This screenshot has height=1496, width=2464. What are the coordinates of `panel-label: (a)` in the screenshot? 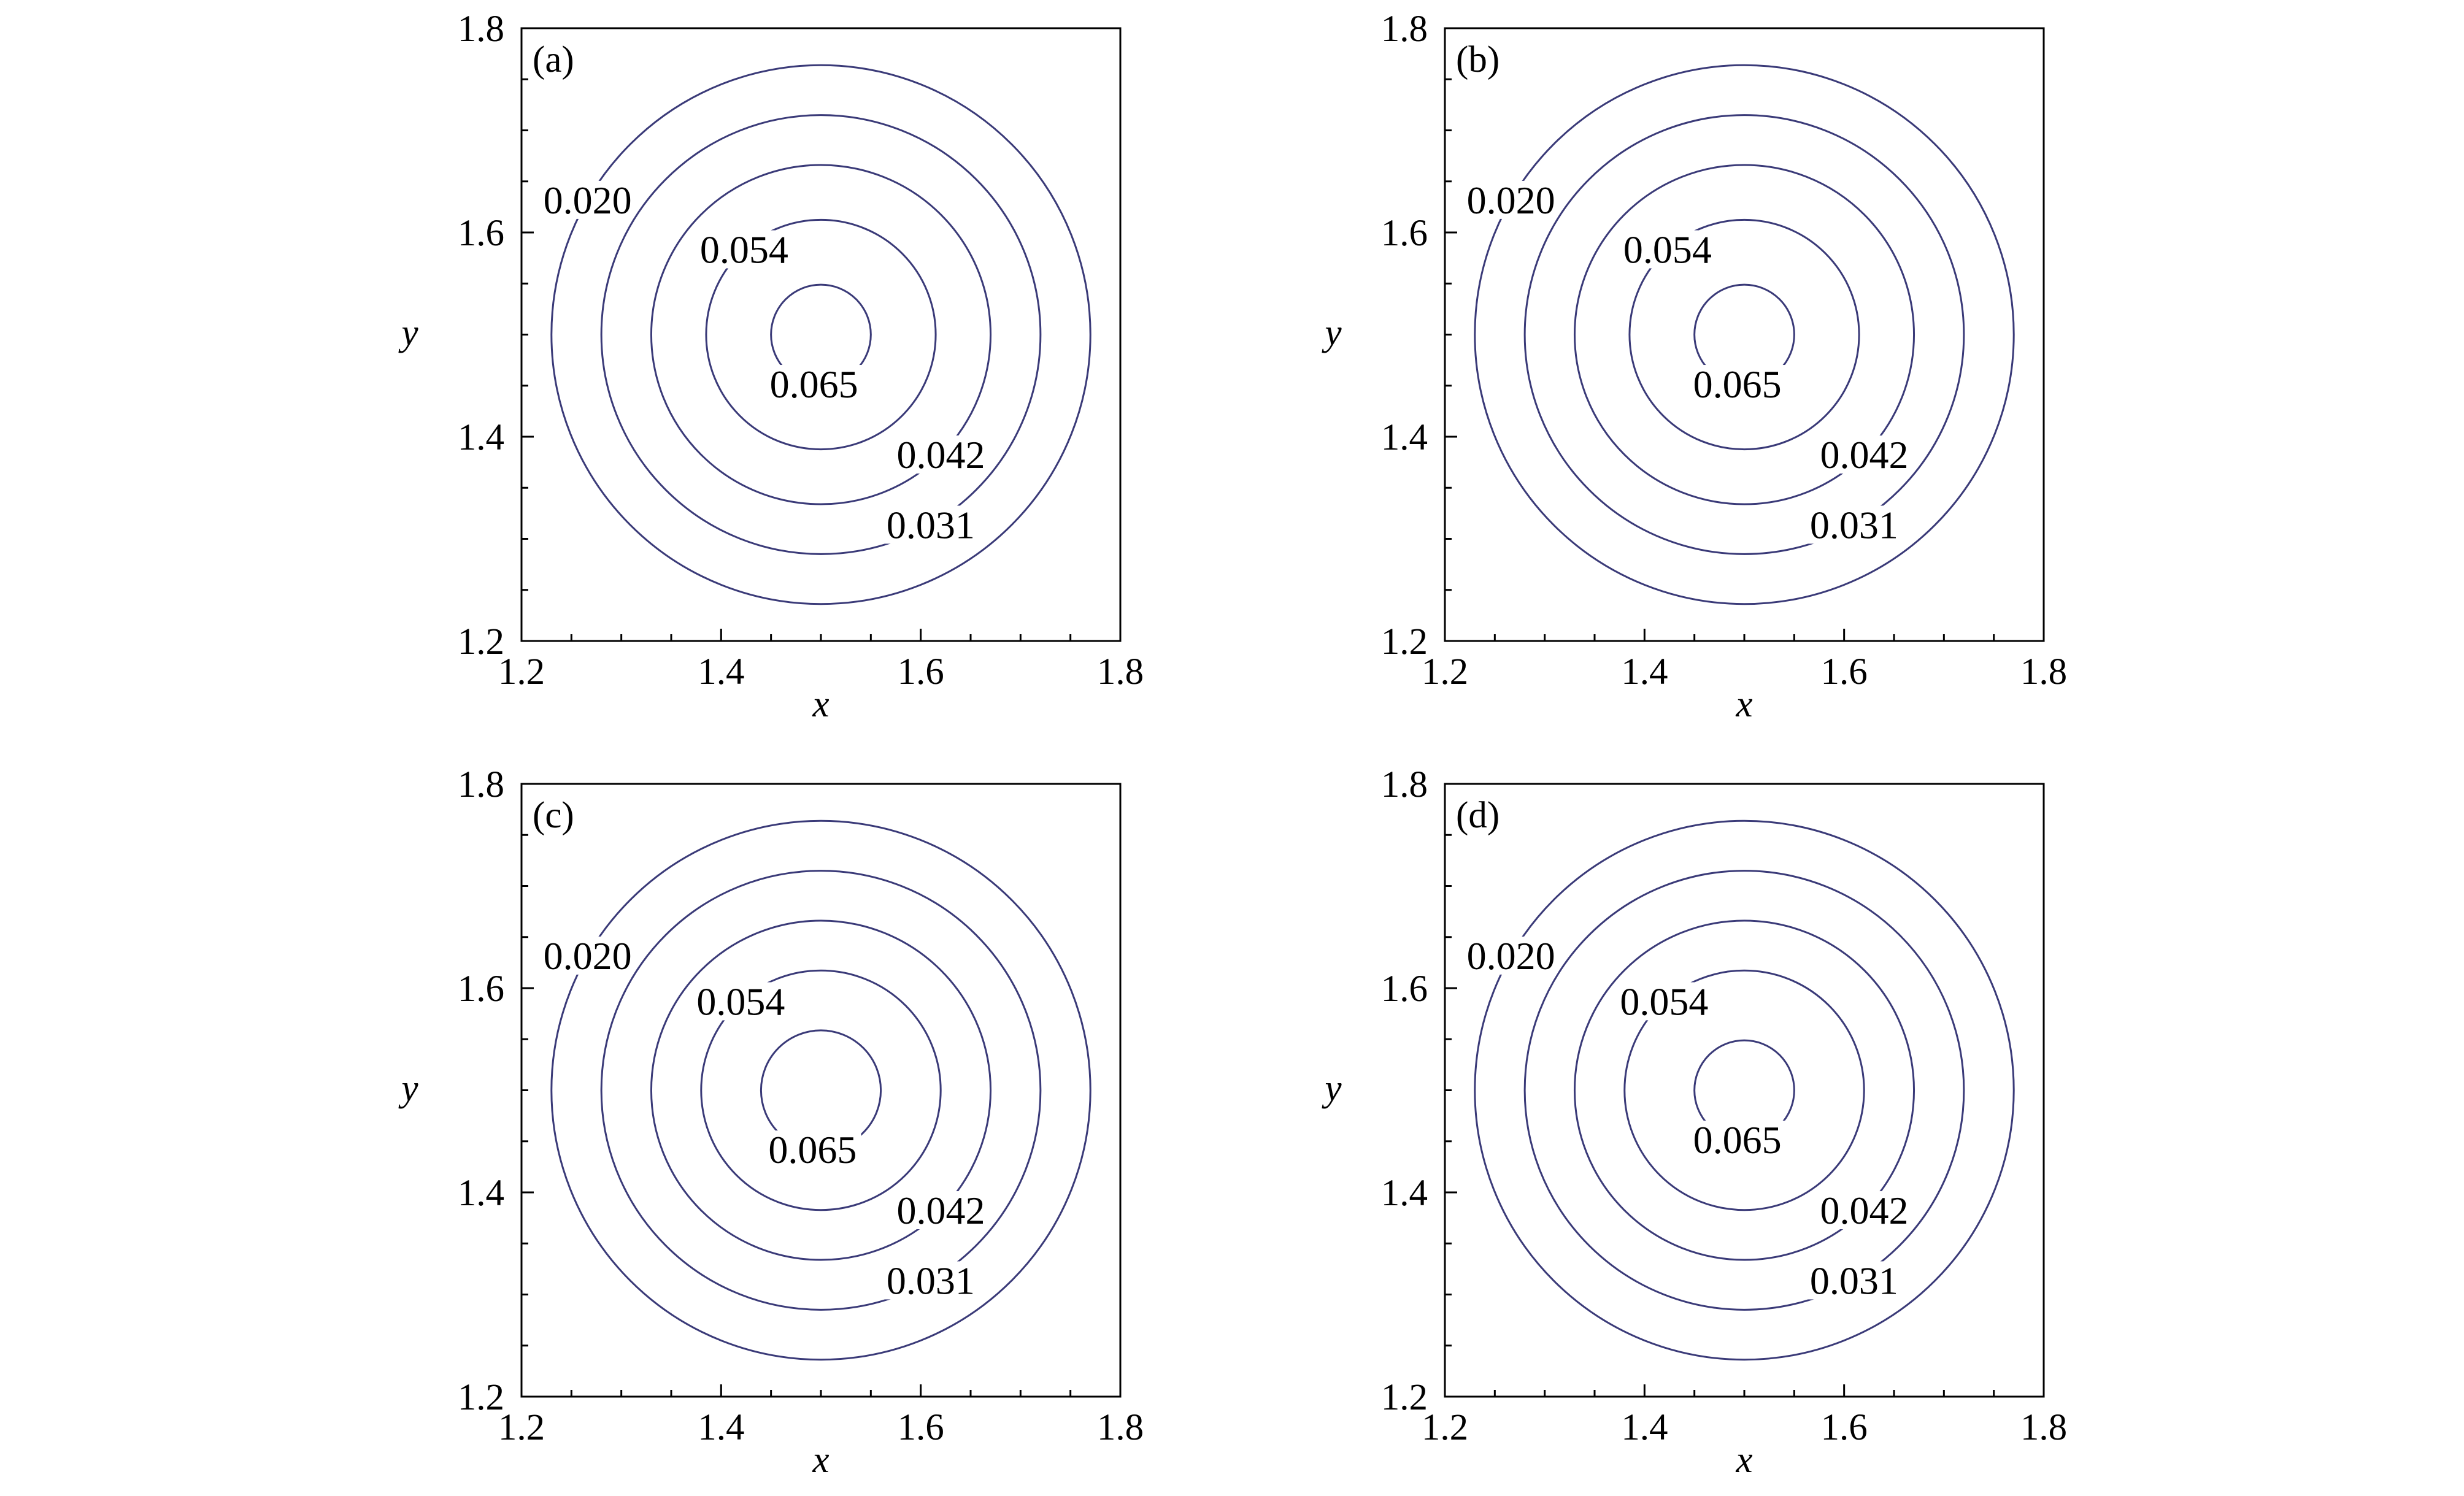 It's located at (553, 59).